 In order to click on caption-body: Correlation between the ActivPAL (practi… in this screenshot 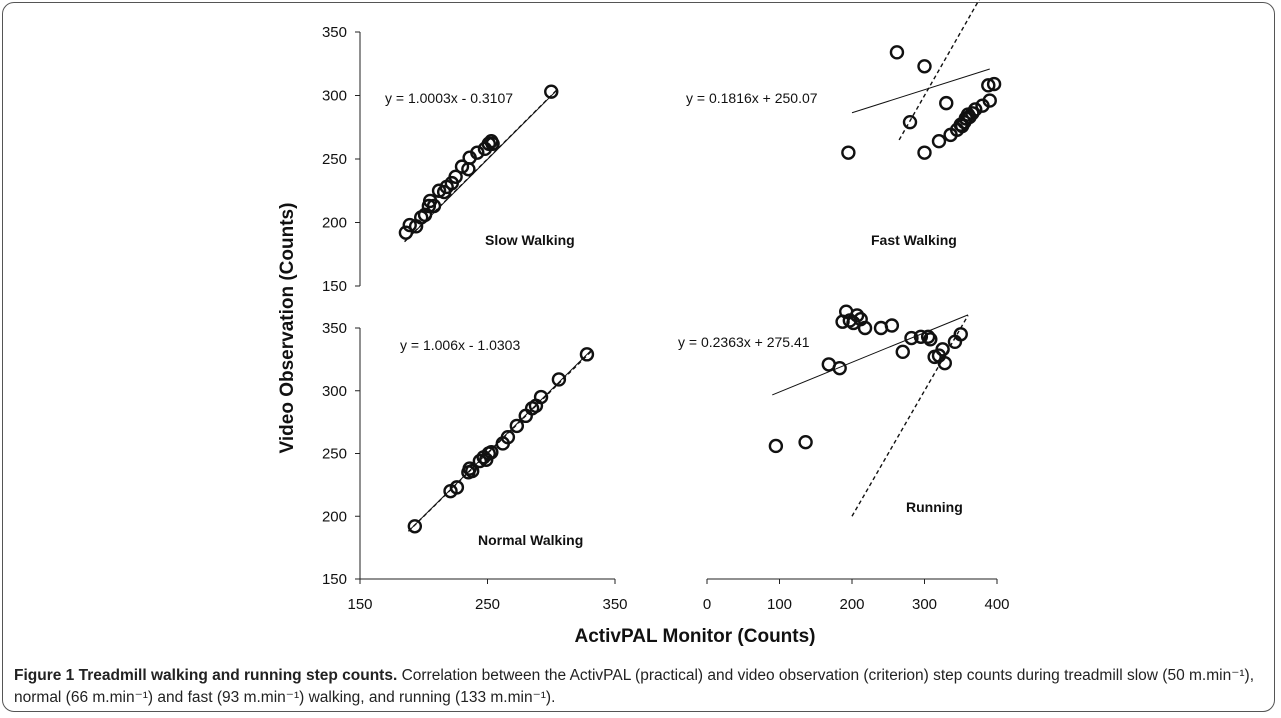, I will do `click(634, 686)`.